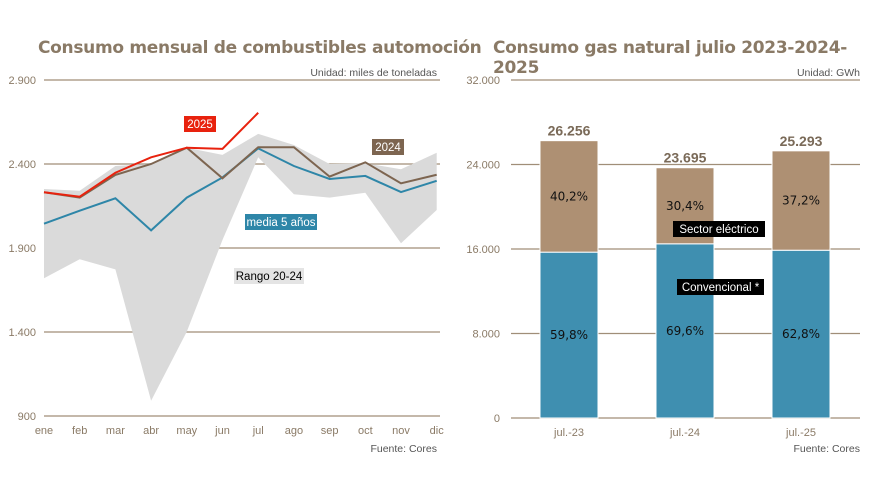  What do you see at coordinates (483, 166) in the screenshot?
I see `y-tick-label: 24.000` at bounding box center [483, 166].